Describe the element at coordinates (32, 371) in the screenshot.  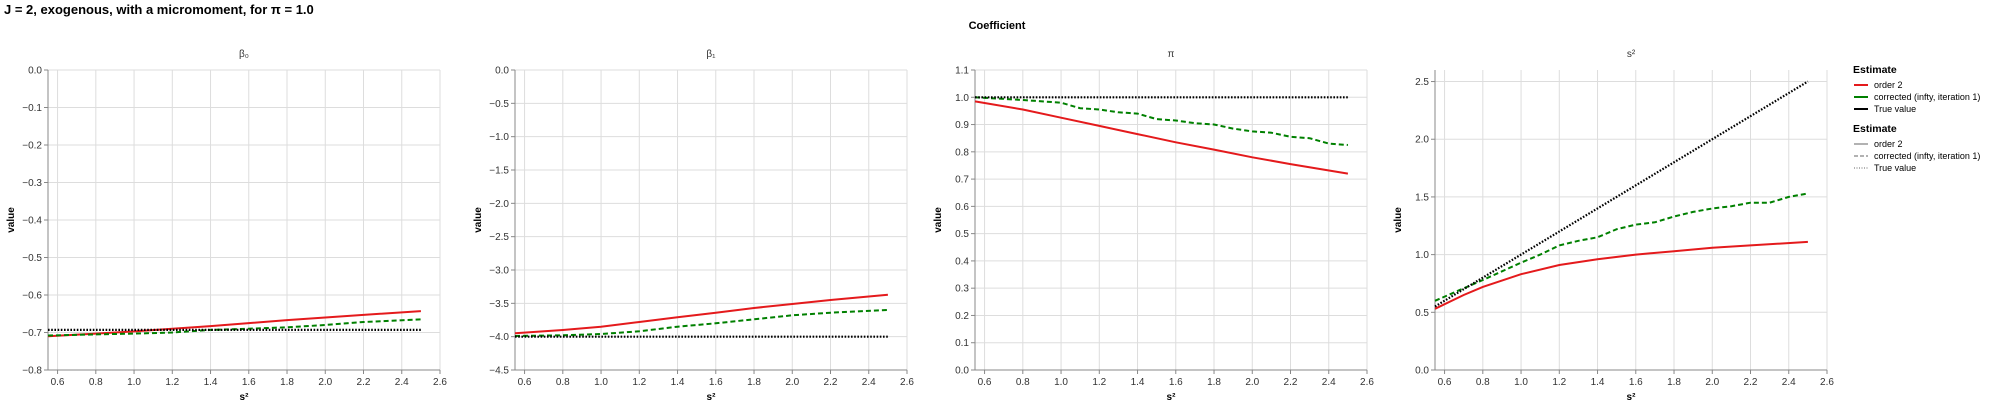
I see `y-tick-label: −0.8` at that location.